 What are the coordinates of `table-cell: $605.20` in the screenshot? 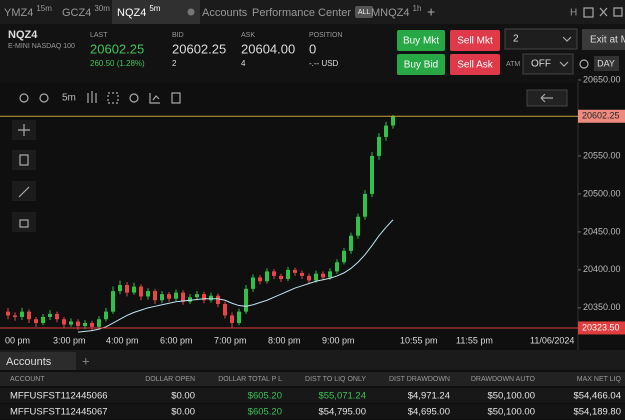 It's located at (265, 412).